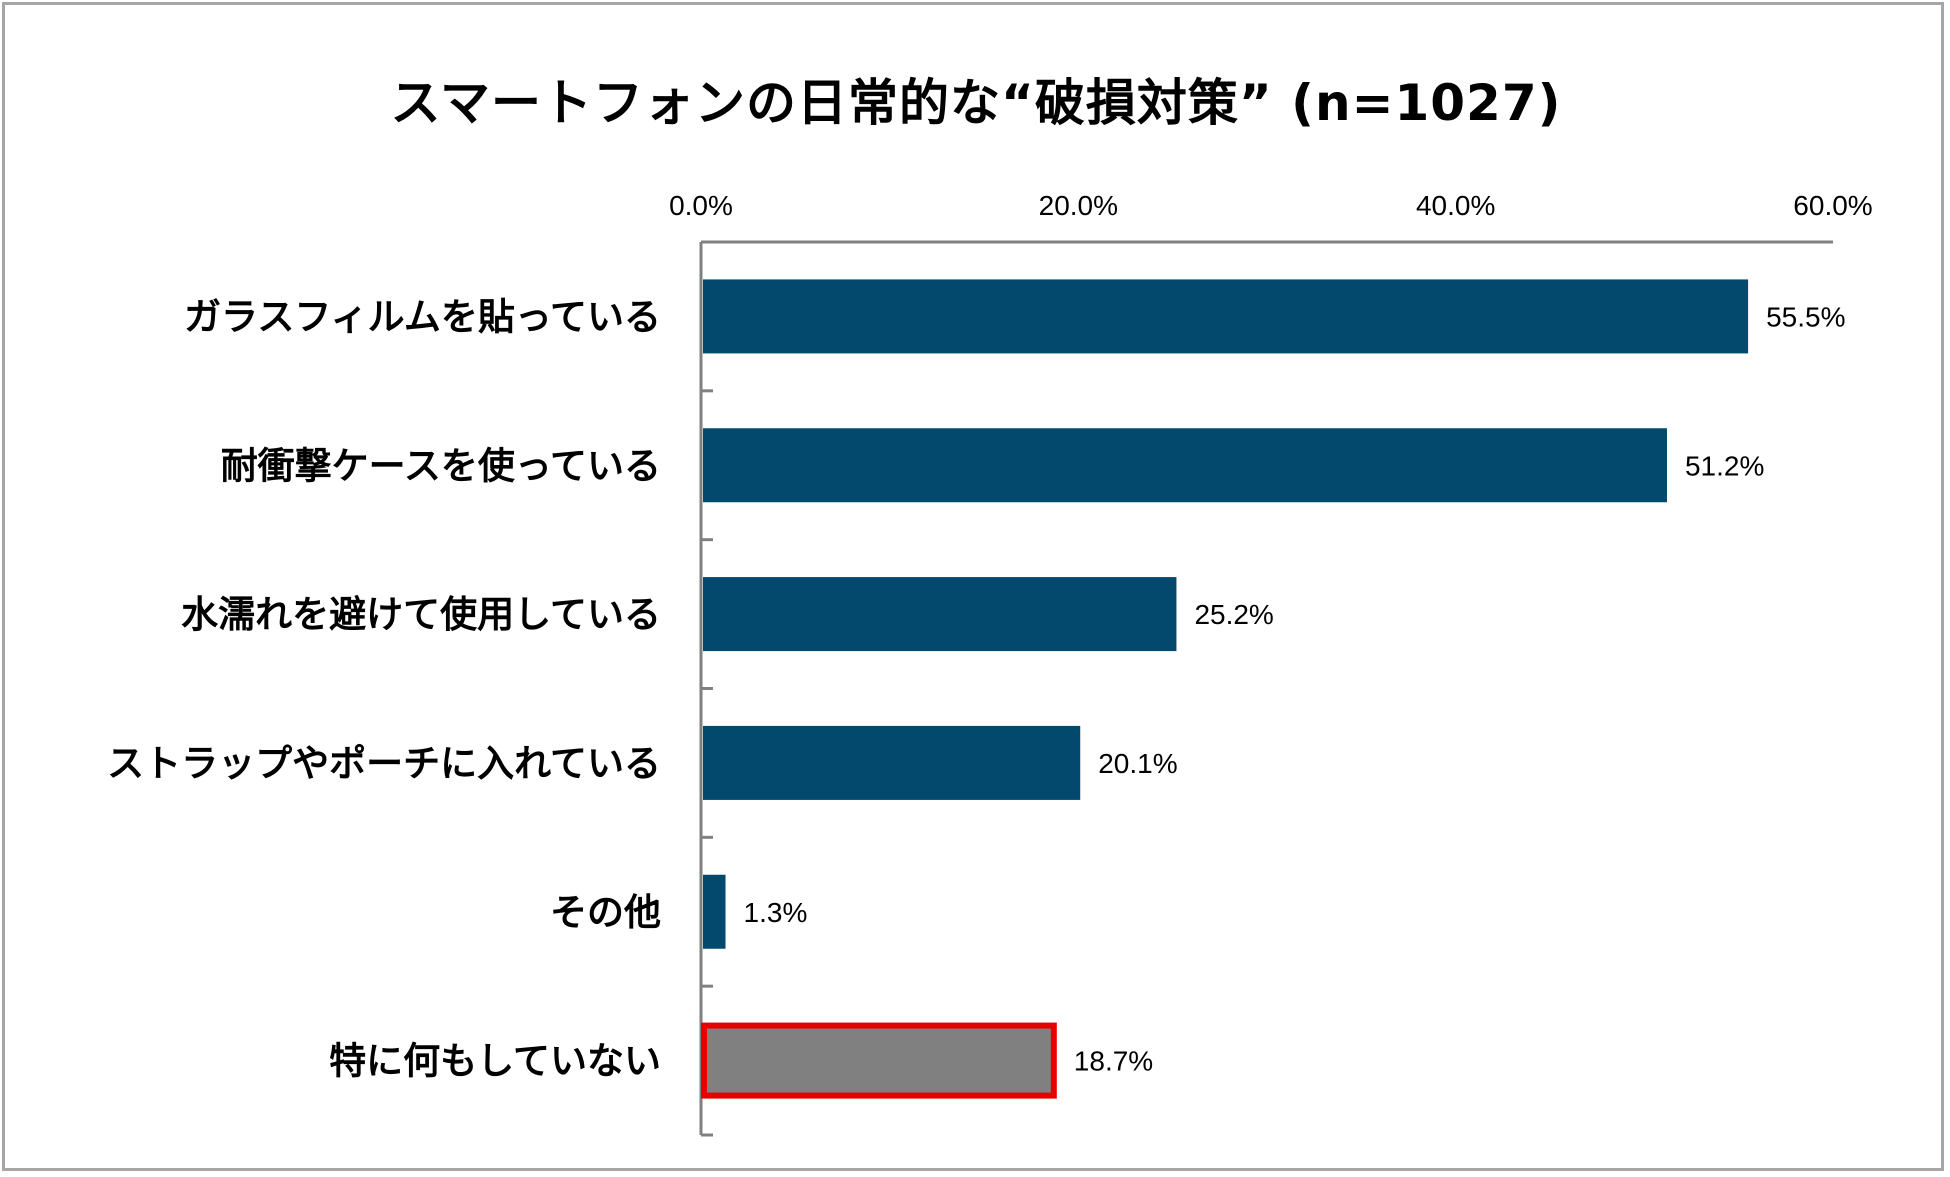  What do you see at coordinates (421, 614) in the screenshot?
I see `category-label: 水濡れを避けて使用している` at bounding box center [421, 614].